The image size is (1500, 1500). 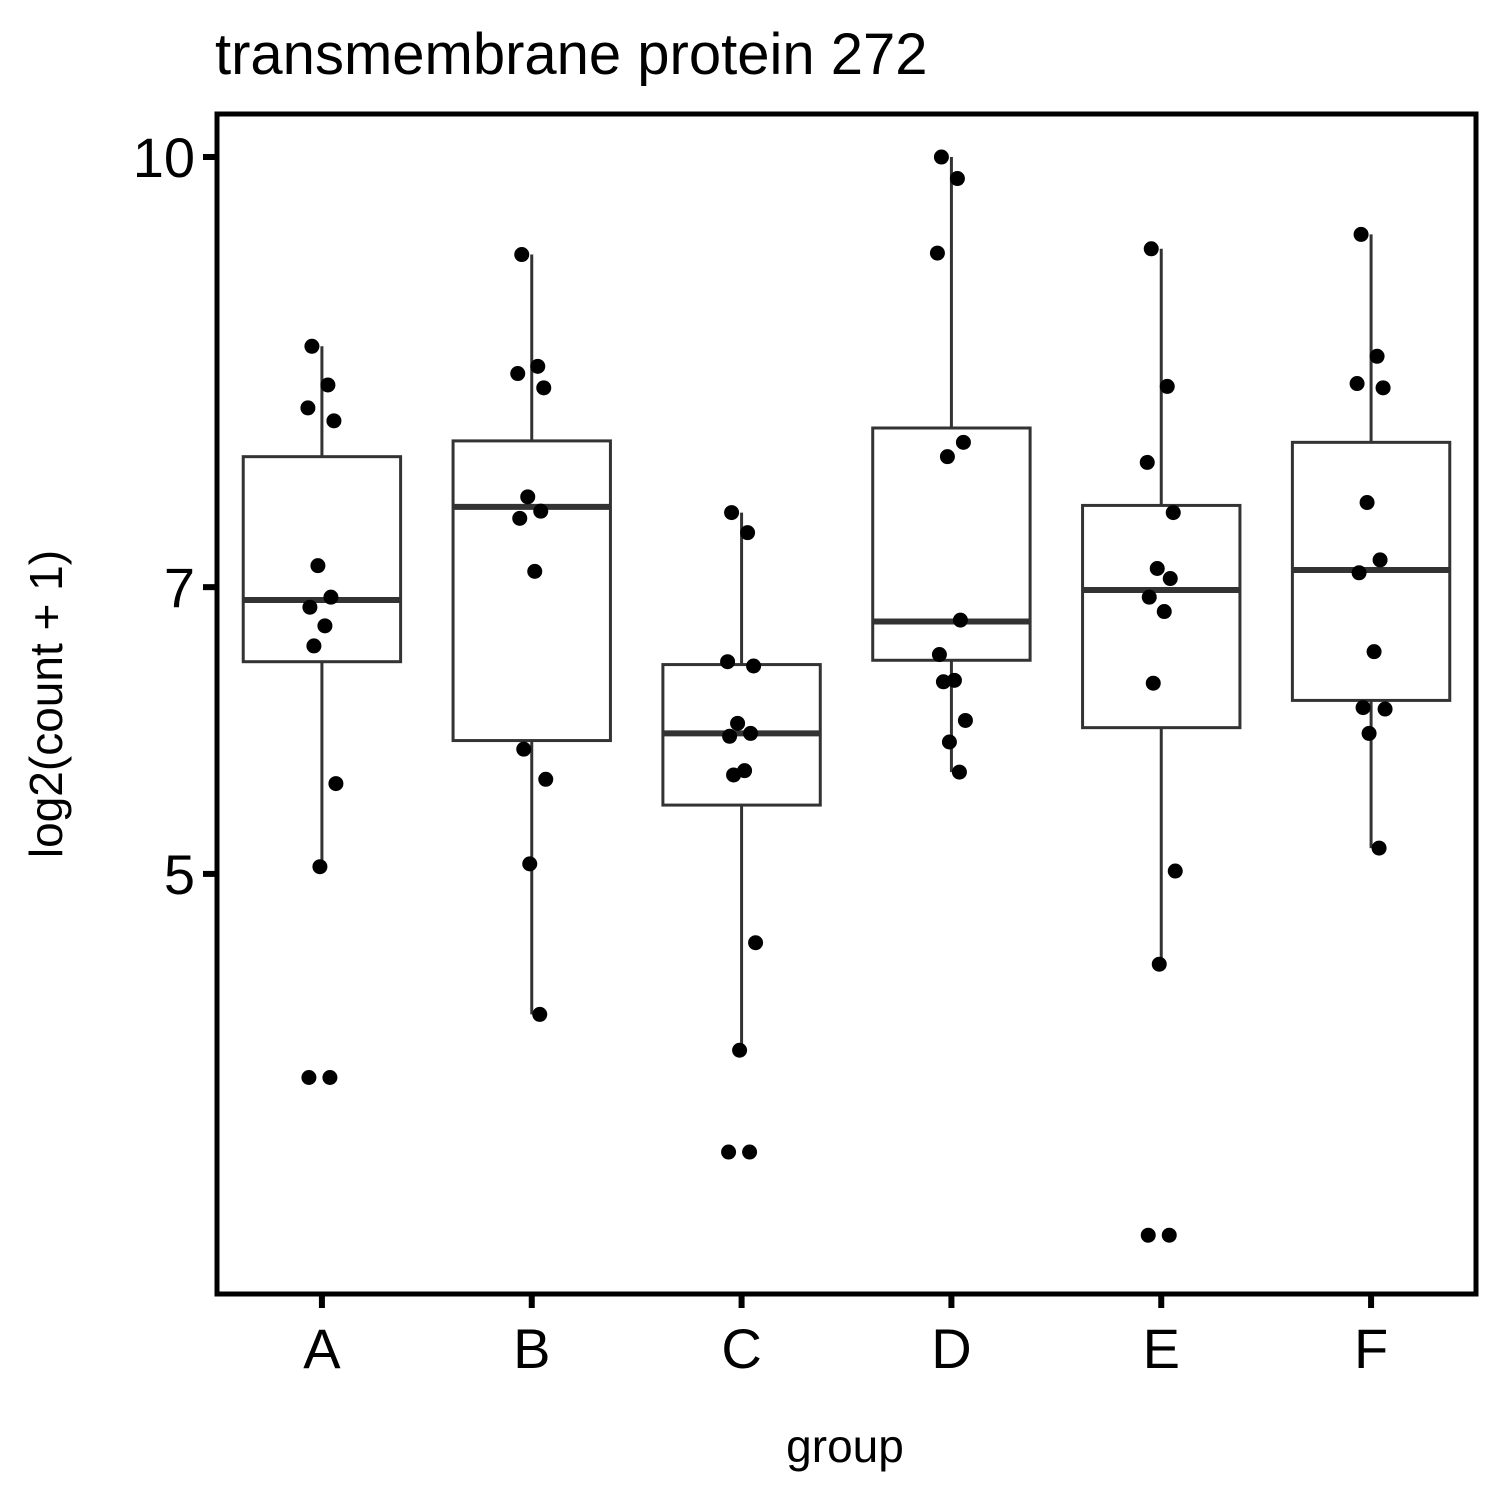 What do you see at coordinates (571, 54) in the screenshot?
I see `chart-title: transmembrane protein 272` at bounding box center [571, 54].